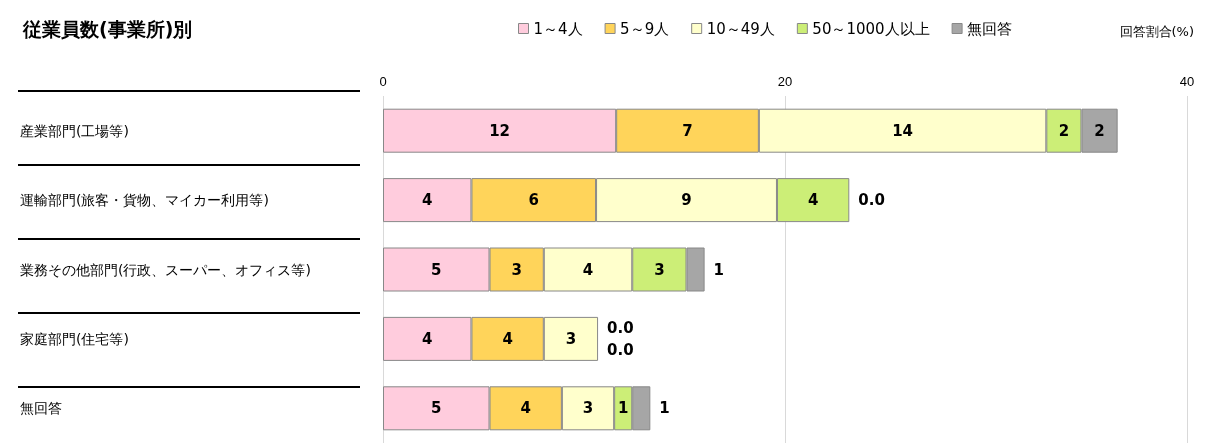 The height and width of the screenshot is (445, 1215). Describe the element at coordinates (645, 28) in the screenshot. I see `legend-label: 5～9人` at that location.